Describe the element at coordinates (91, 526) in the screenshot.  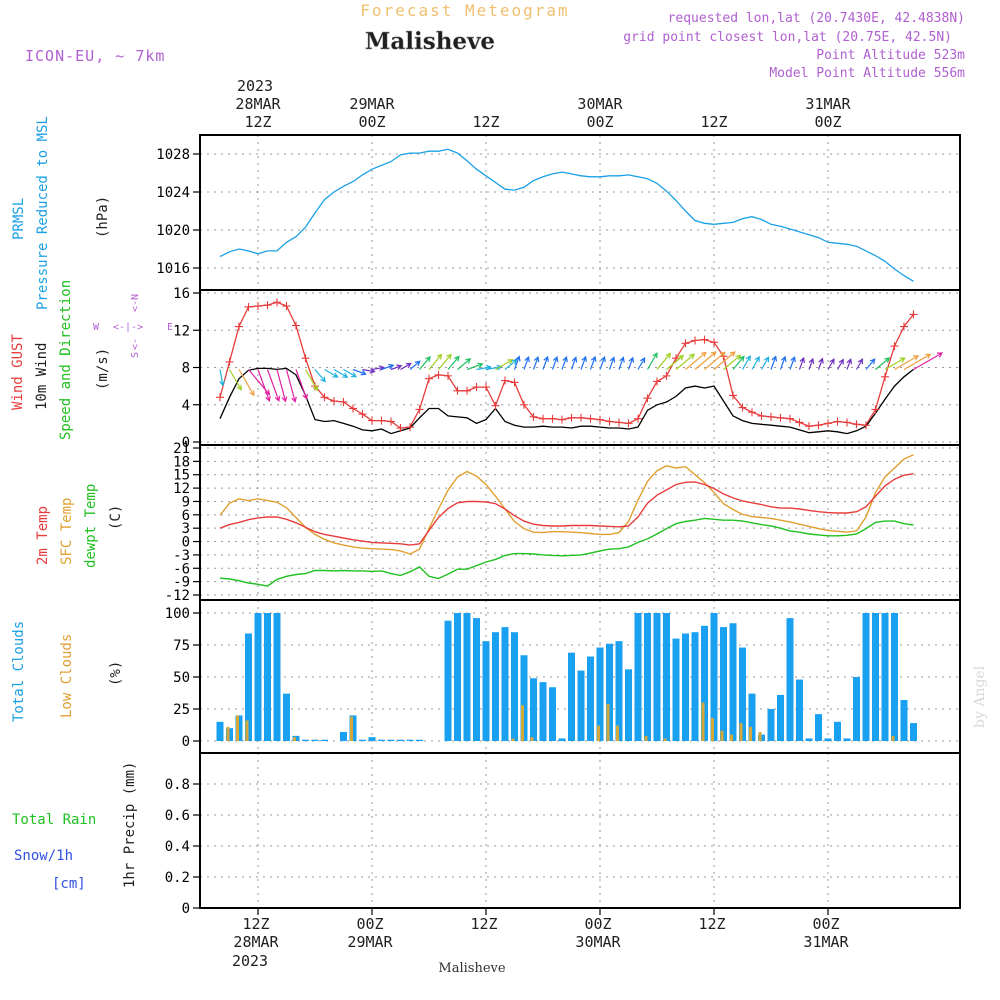
I see `dewpt-label: dewpt Temp` at that location.